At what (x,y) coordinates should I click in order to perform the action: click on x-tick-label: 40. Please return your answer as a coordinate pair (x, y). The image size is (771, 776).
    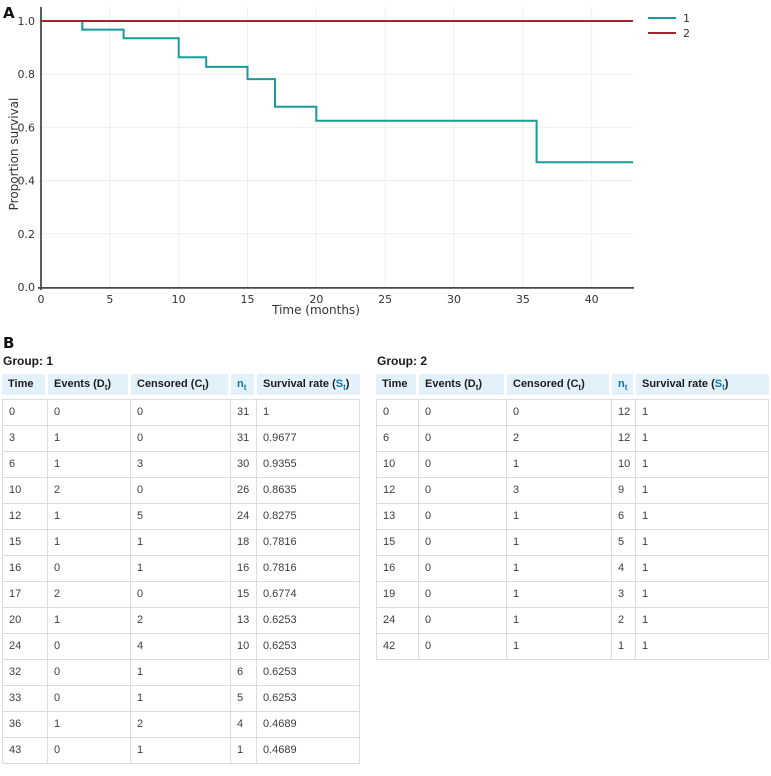
    Looking at the image, I should click on (592, 299).